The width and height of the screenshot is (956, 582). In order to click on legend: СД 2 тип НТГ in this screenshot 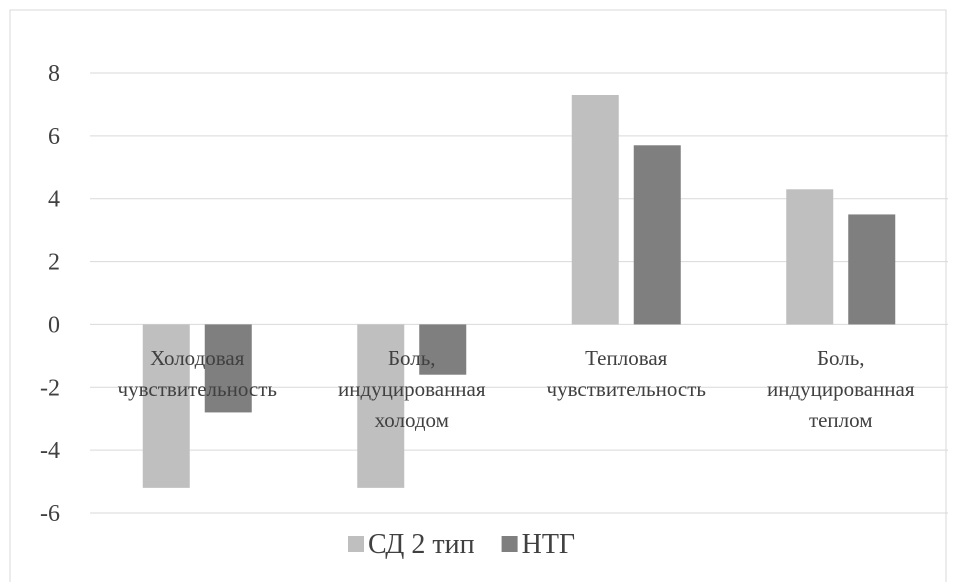, I will do `click(461, 544)`.